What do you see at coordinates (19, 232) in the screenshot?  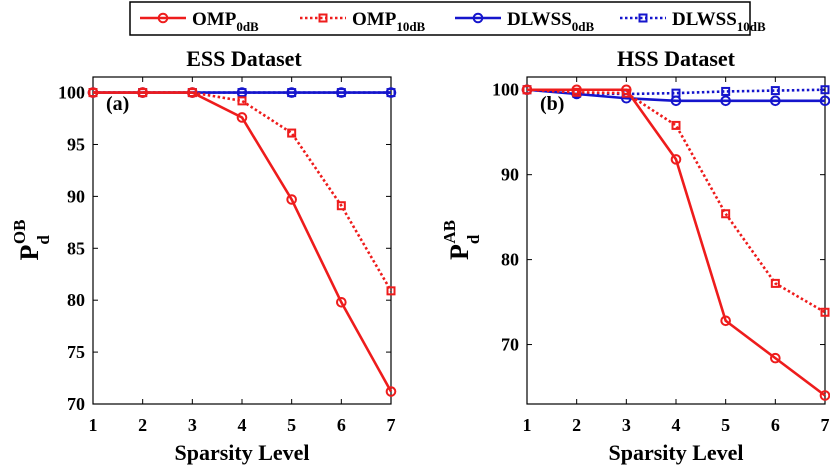 I see `y-label-sup: OB` at bounding box center [19, 232].